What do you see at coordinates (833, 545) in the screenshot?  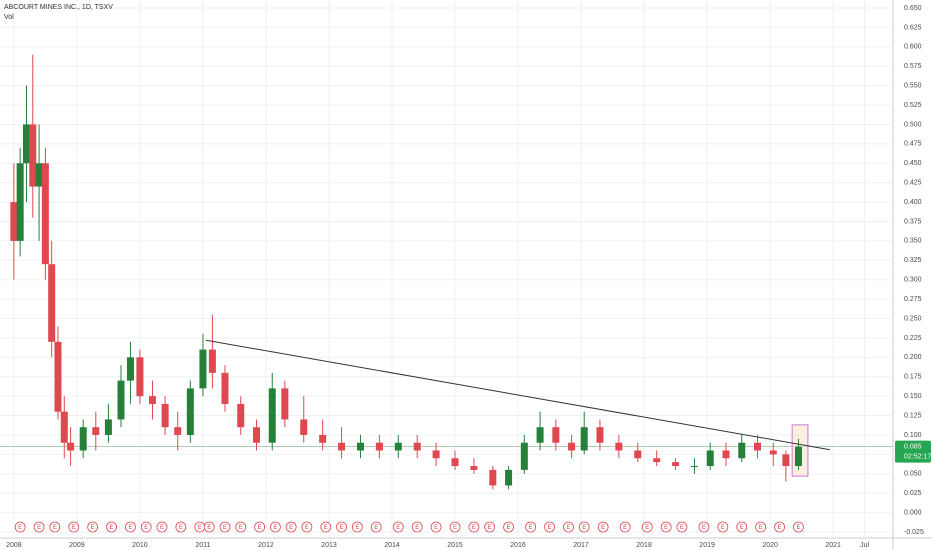 I see `x-tick-label: 2021` at bounding box center [833, 545].